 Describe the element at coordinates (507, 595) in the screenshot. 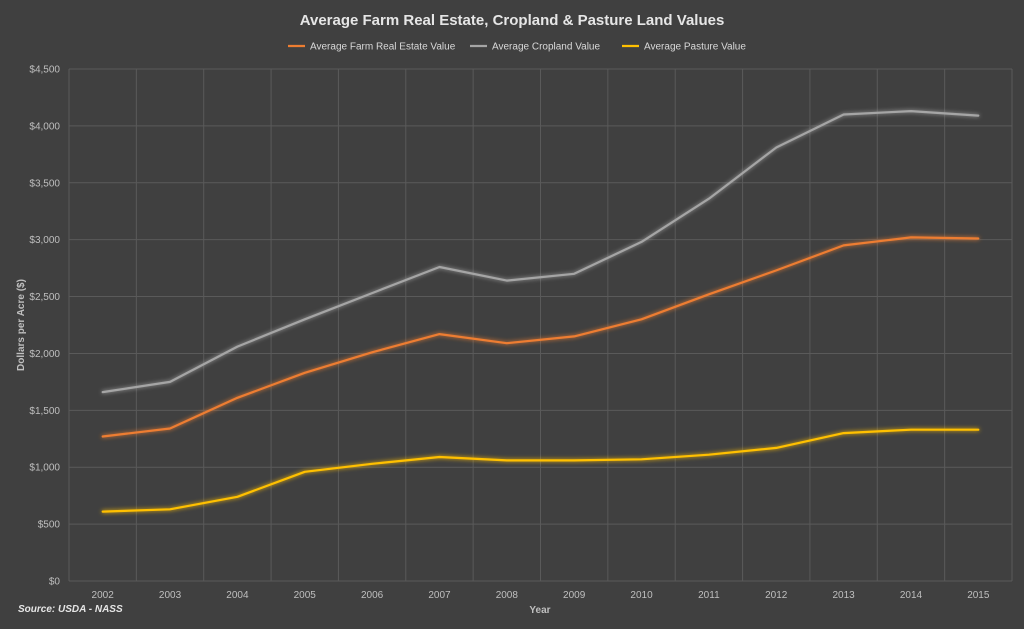

I see `x-tick-label: 2008` at that location.